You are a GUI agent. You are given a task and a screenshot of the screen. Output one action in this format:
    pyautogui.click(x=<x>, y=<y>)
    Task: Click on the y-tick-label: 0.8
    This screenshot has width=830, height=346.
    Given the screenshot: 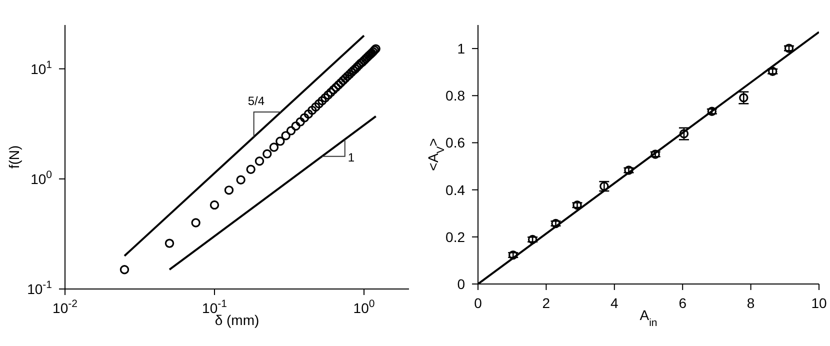 What is the action you would take?
    pyautogui.click(x=456, y=96)
    